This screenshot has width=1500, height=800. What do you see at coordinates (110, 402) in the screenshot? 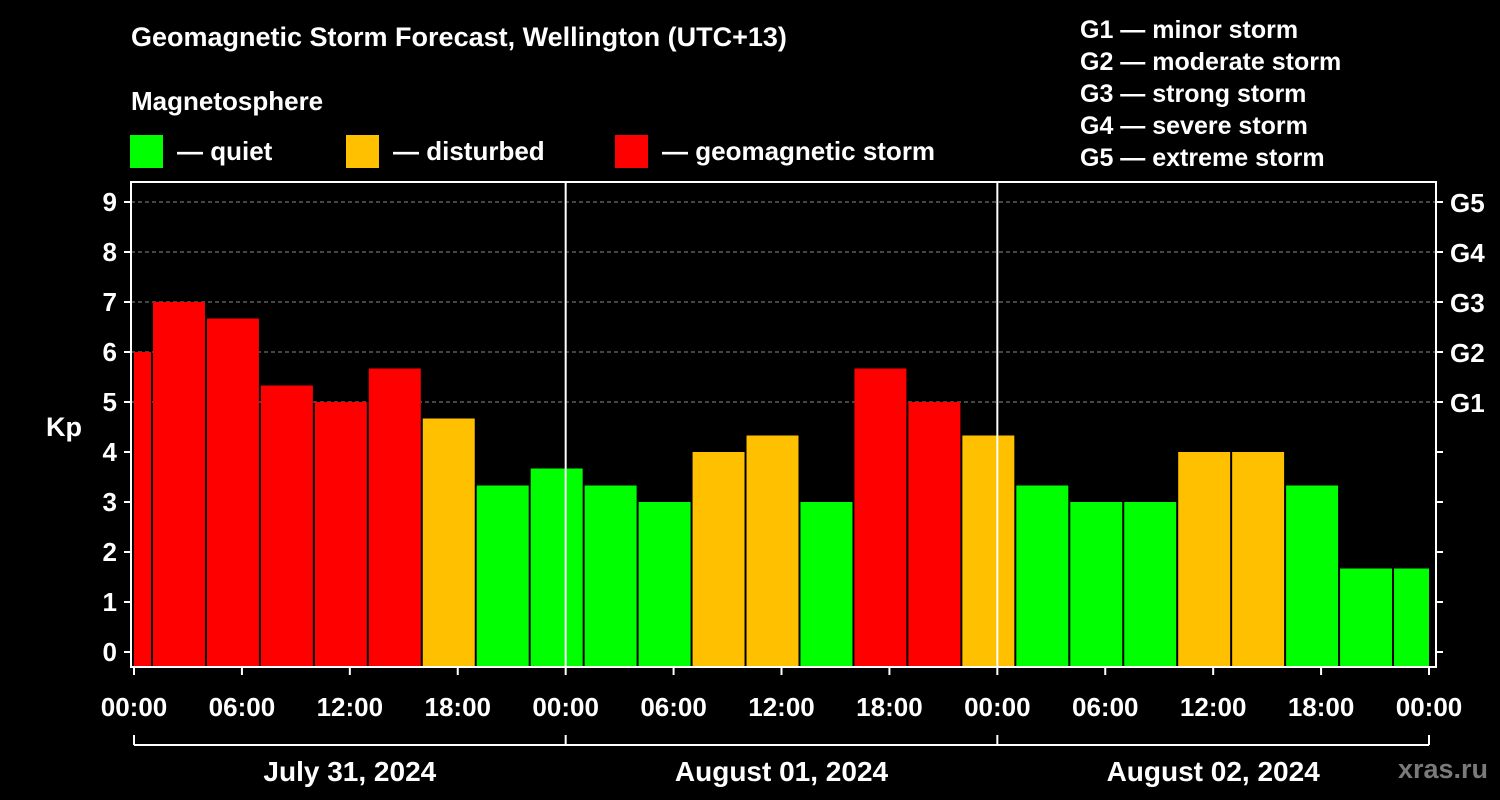
I see `y-tick-label-5: 5` at bounding box center [110, 402].